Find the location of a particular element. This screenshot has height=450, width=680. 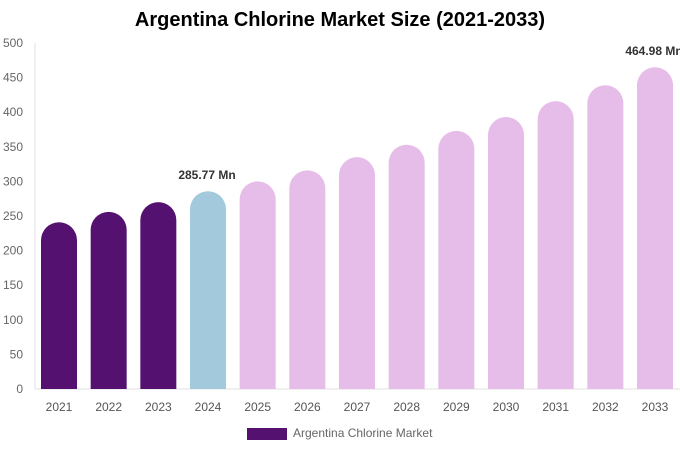

y-tick-label: 400 is located at coordinates (13, 112).